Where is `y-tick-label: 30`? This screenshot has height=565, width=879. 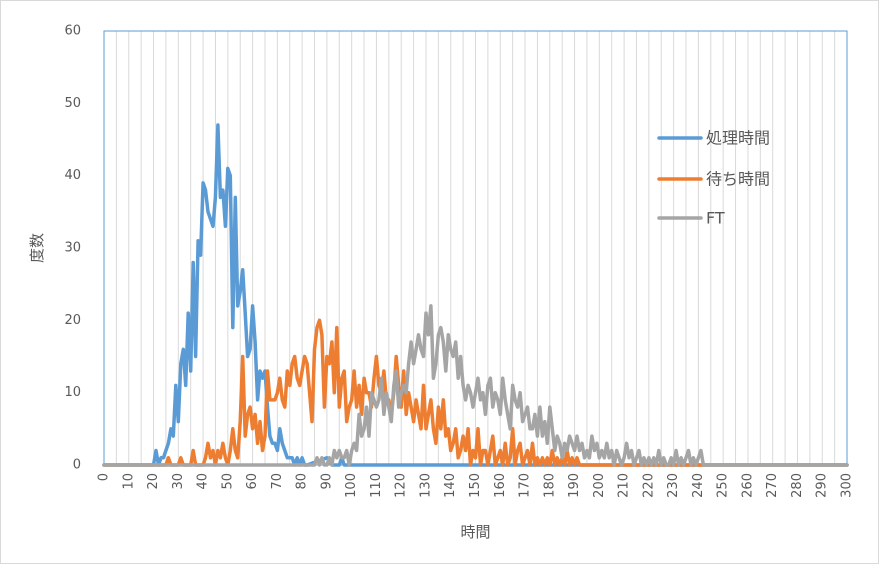 y-tick-label: 30 is located at coordinates (72, 248).